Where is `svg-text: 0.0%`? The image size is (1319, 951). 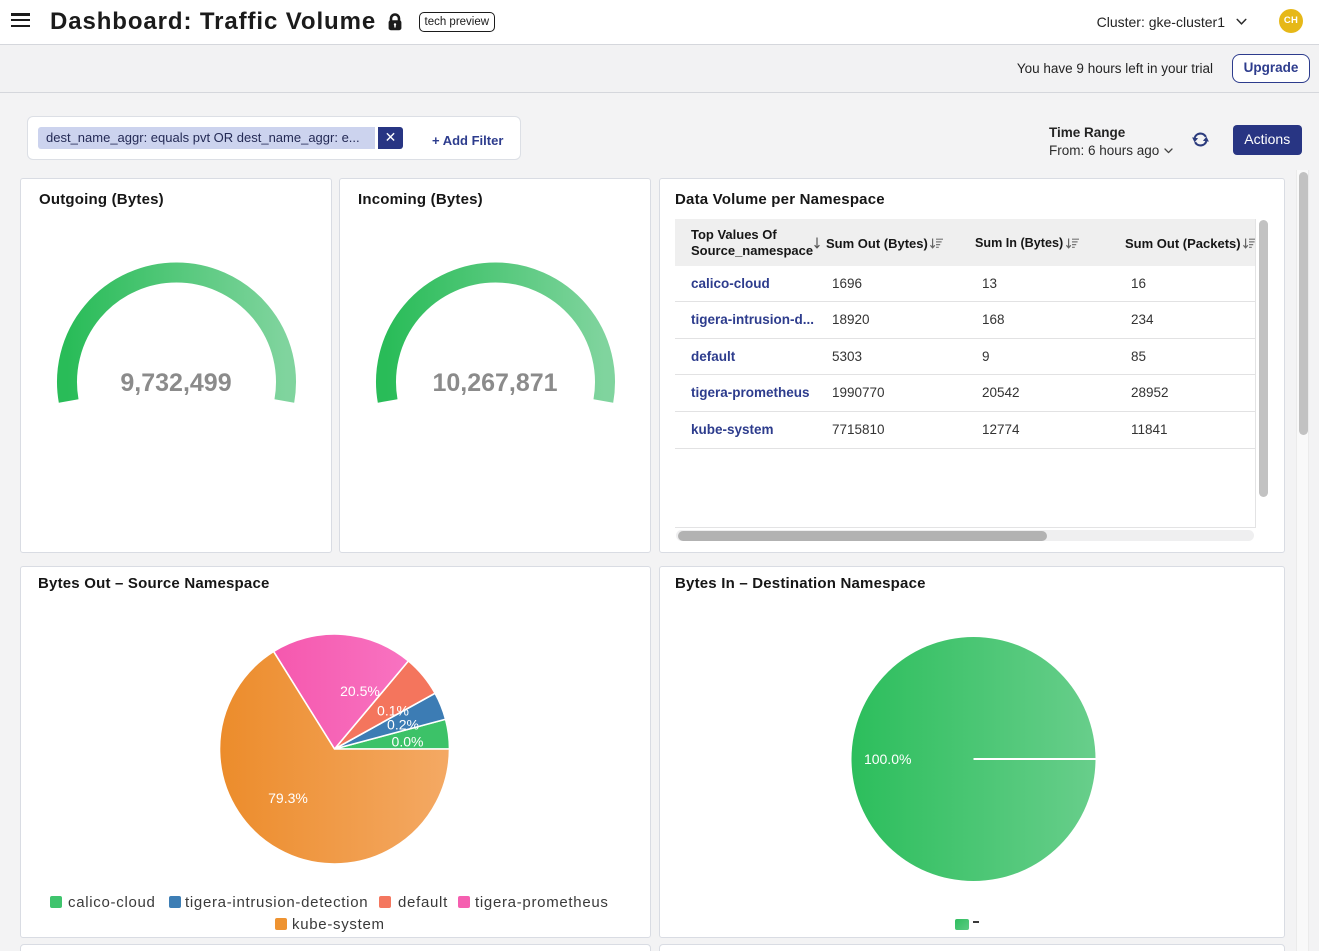
svg-text: 0.0% is located at coordinates (408, 742).